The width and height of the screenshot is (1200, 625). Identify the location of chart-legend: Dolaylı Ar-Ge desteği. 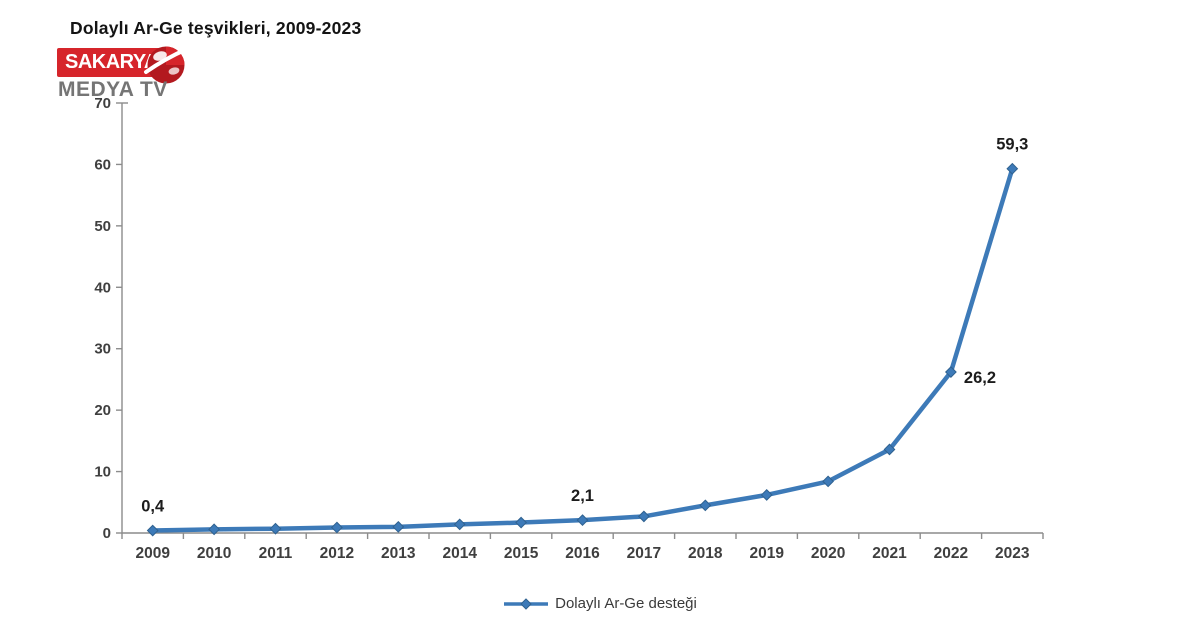
(600, 603).